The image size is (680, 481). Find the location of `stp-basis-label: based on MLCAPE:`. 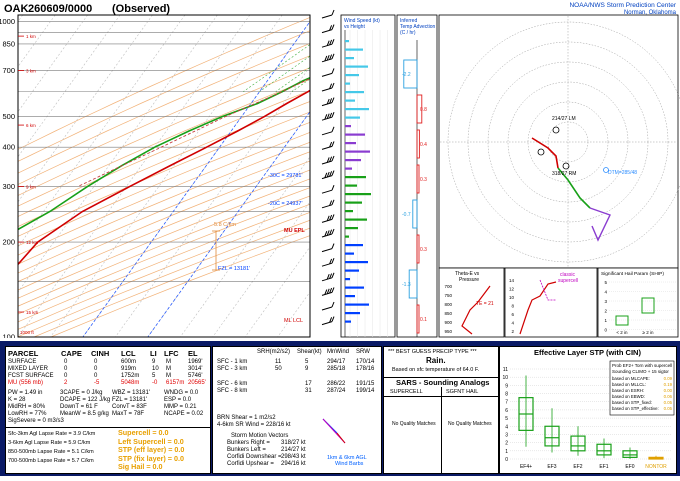

stp-basis-label: based on MLCAPE: is located at coordinates (631, 378).